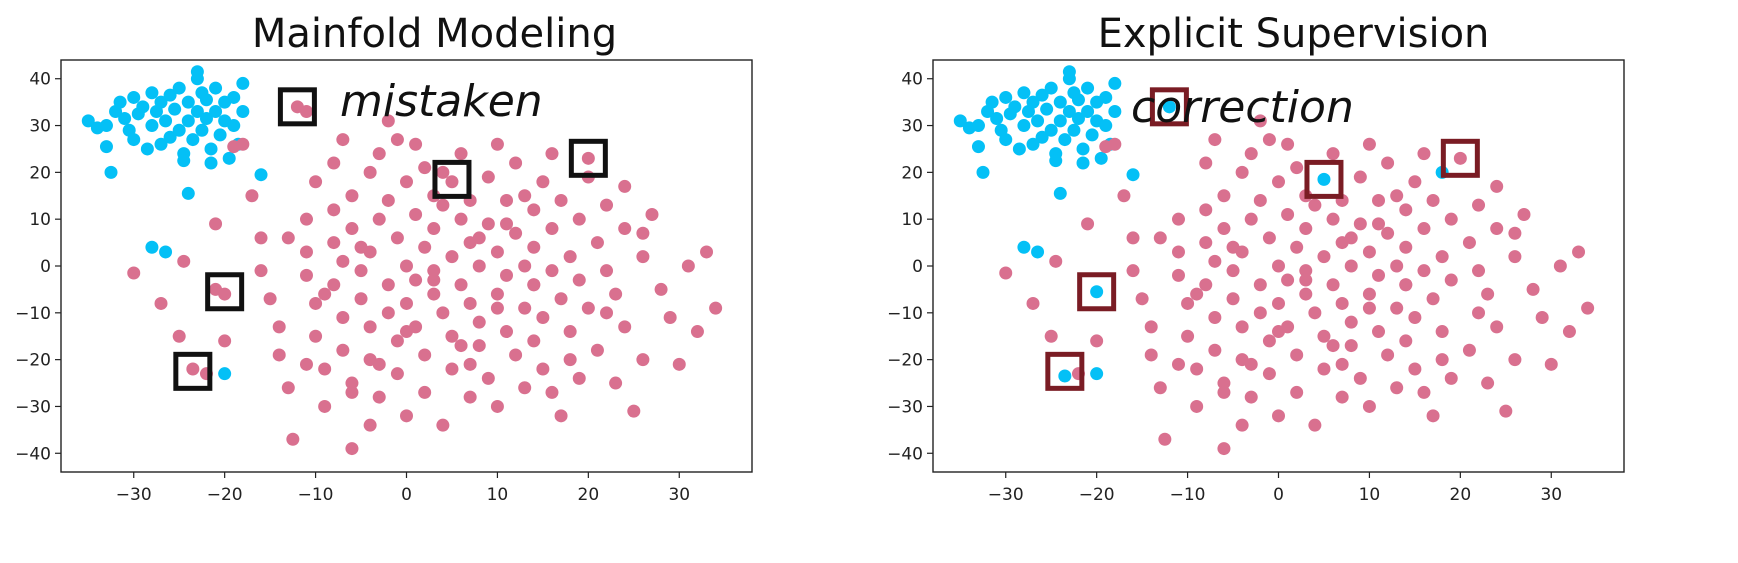 The image size is (1738, 563). Describe the element at coordinates (225, 495) in the screenshot. I see `x-tick-label: −20` at that location.